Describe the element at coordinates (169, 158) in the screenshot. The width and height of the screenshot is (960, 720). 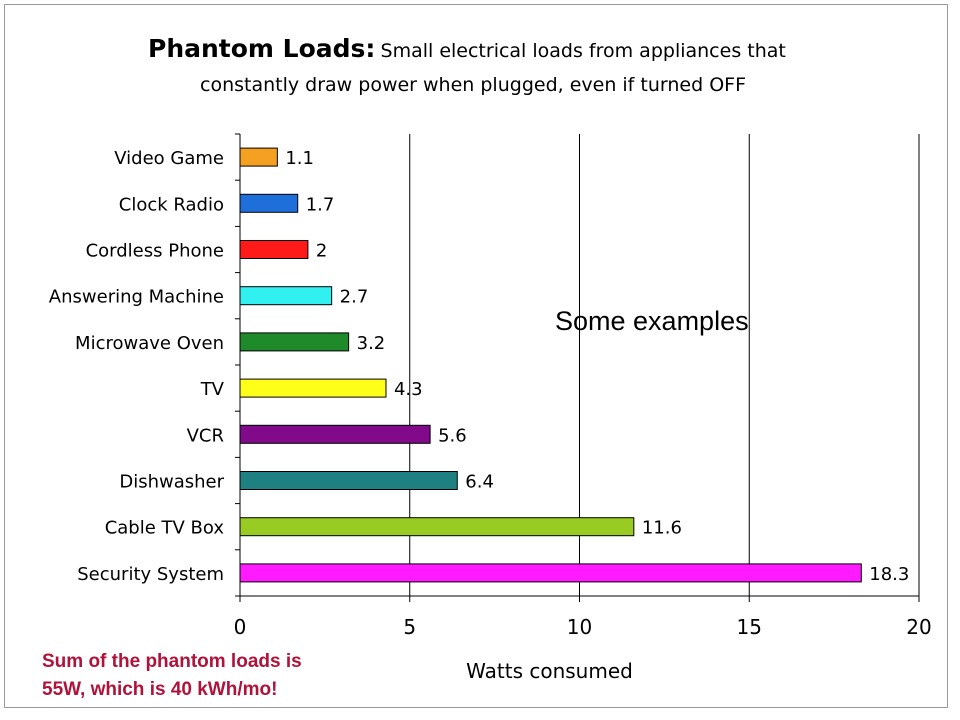
I see `category-label: Video Game` at that location.